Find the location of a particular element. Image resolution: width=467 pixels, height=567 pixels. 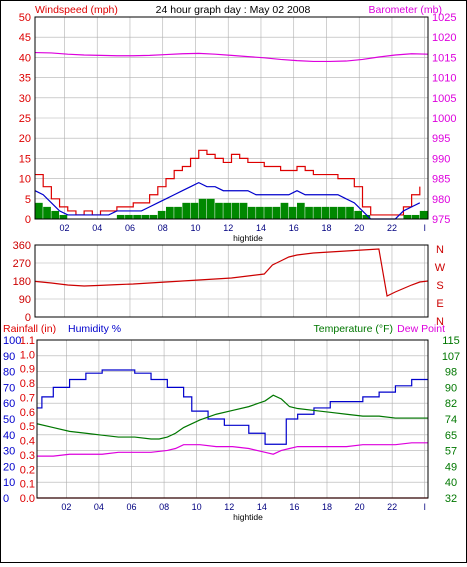

temperature-tick-label: 57 is located at coordinates (451, 452).